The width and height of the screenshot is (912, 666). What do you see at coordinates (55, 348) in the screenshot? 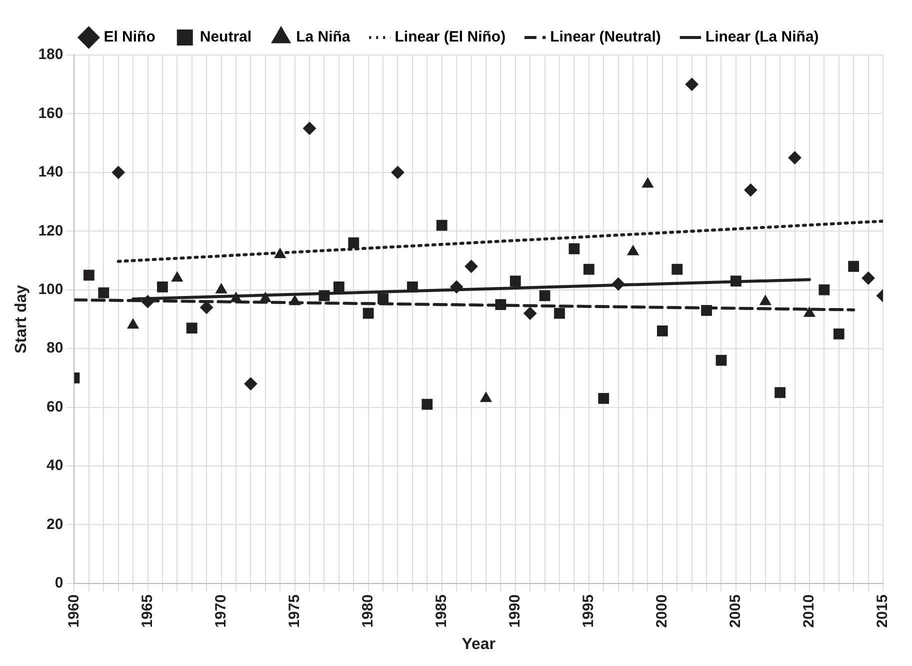
I see `y-tick-label: 80` at bounding box center [55, 348].